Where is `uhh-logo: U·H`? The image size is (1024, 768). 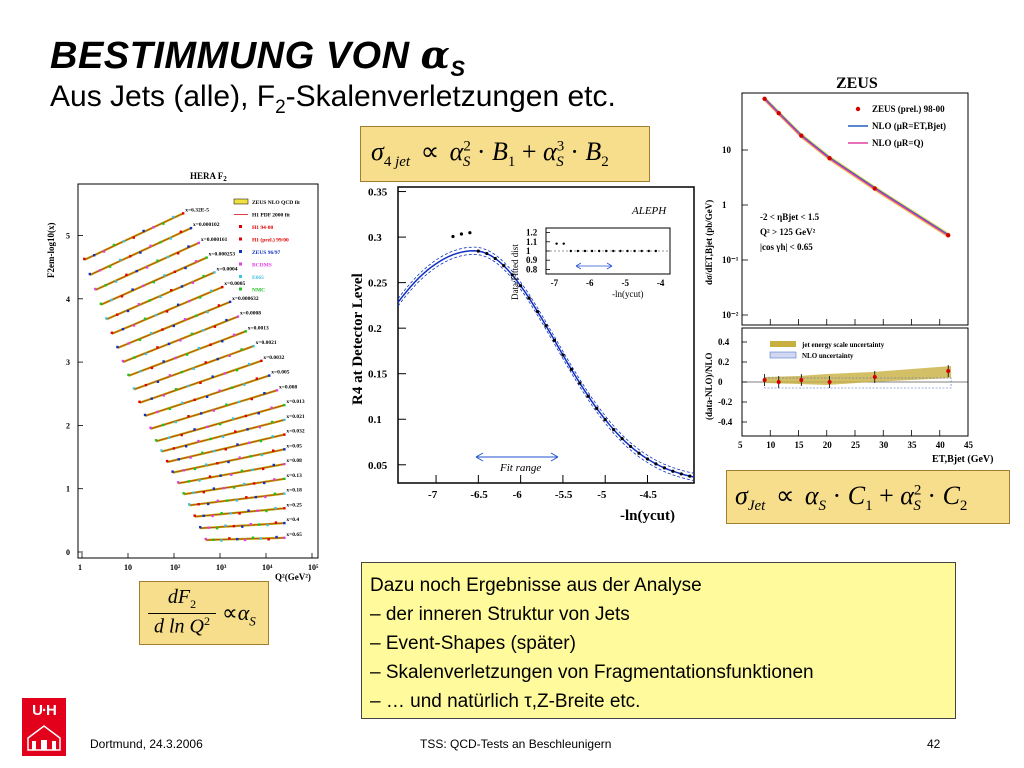
uhh-logo: U·H is located at coordinates (44, 727).